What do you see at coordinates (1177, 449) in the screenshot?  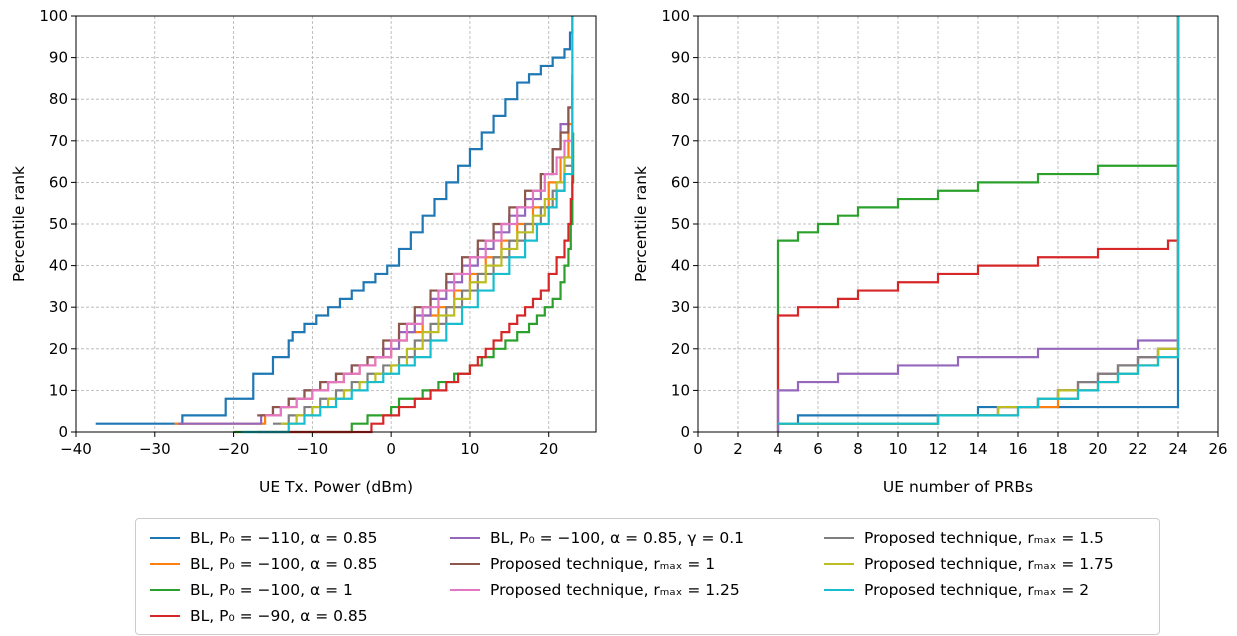 I see `x-tick-label: 24` at bounding box center [1177, 449].